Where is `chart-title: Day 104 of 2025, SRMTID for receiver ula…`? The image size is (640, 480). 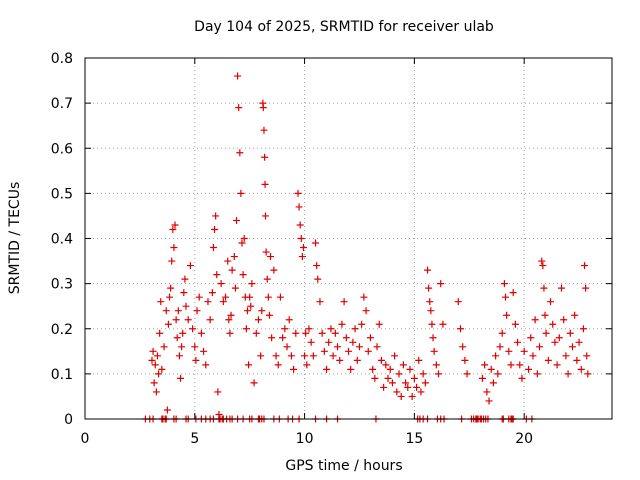 chart-title: Day 104 of 2025, SRMTID for receiver ula… is located at coordinates (344, 27).